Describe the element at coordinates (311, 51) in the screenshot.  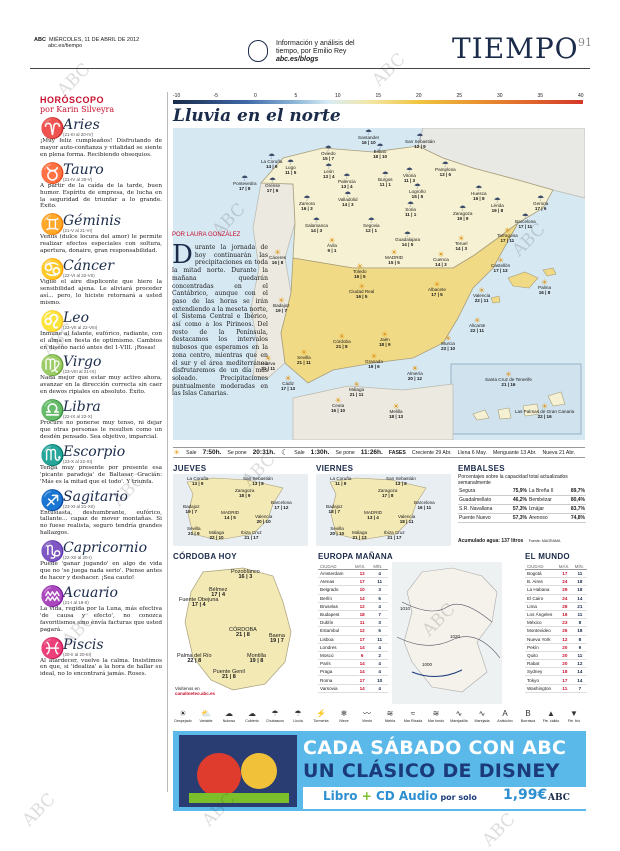
I see `blog-line2: tiempo, por Emilio Rey` at that location.